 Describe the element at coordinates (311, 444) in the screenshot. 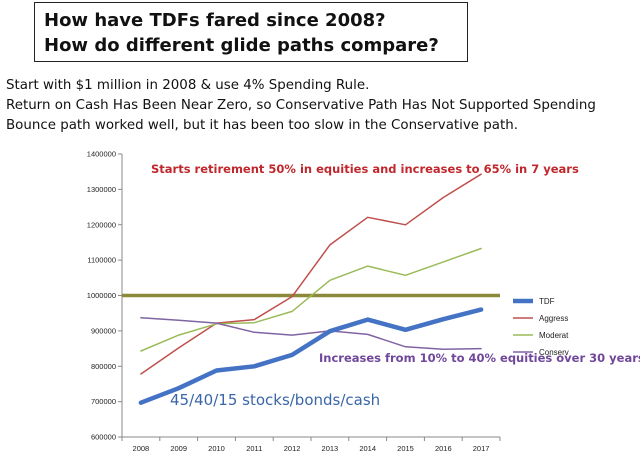

I see `x-axis: 2008 2009 2010 2011 2012 2013 2014 2015 2016 2017` at that location.